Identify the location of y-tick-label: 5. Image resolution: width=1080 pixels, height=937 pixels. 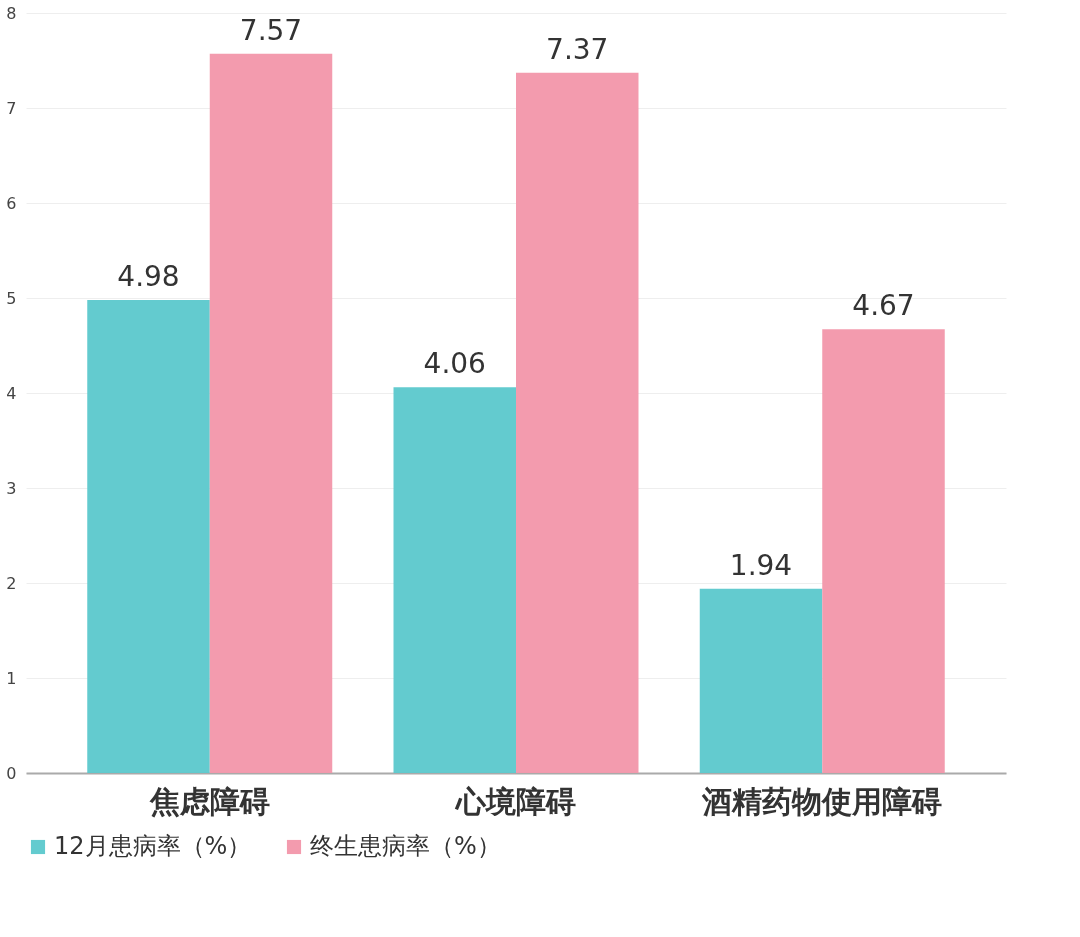
(11, 298).